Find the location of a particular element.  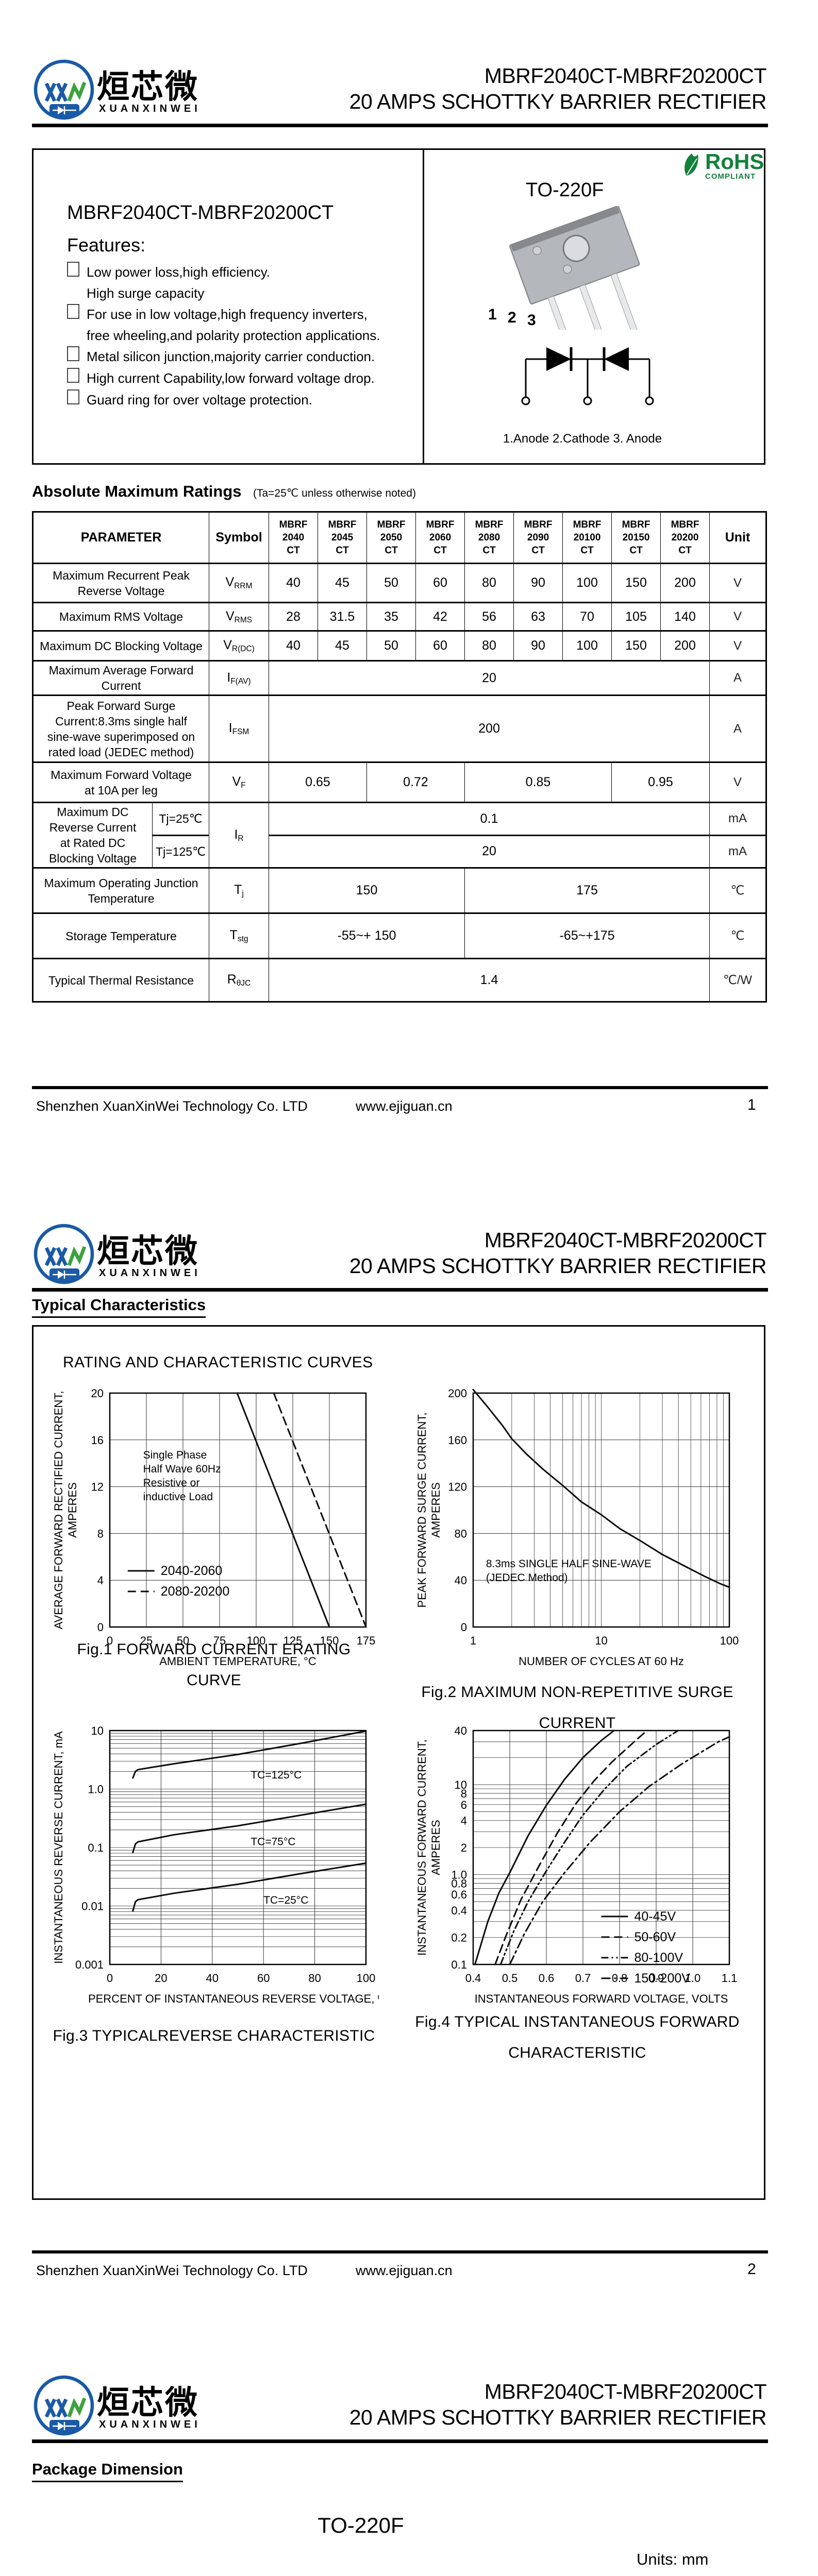

table-cell: -55~+ 150 is located at coordinates (367, 935).